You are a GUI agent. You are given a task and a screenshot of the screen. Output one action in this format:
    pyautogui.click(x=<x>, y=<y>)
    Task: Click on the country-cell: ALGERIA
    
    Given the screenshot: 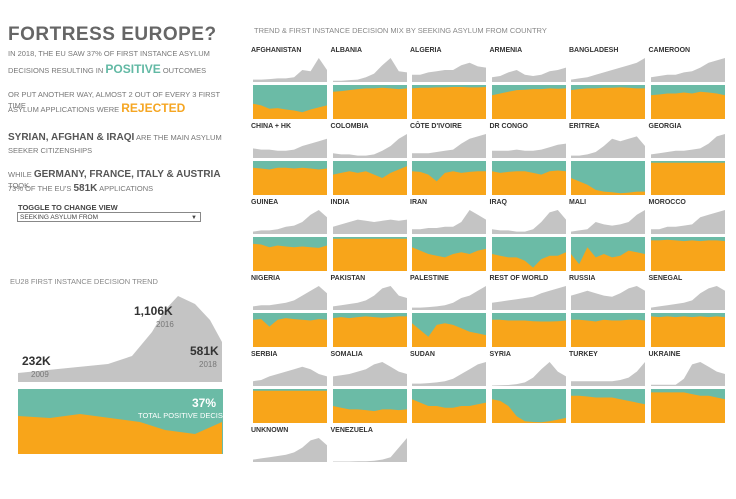 What is the action you would take?
    pyautogui.click(x=448, y=83)
    